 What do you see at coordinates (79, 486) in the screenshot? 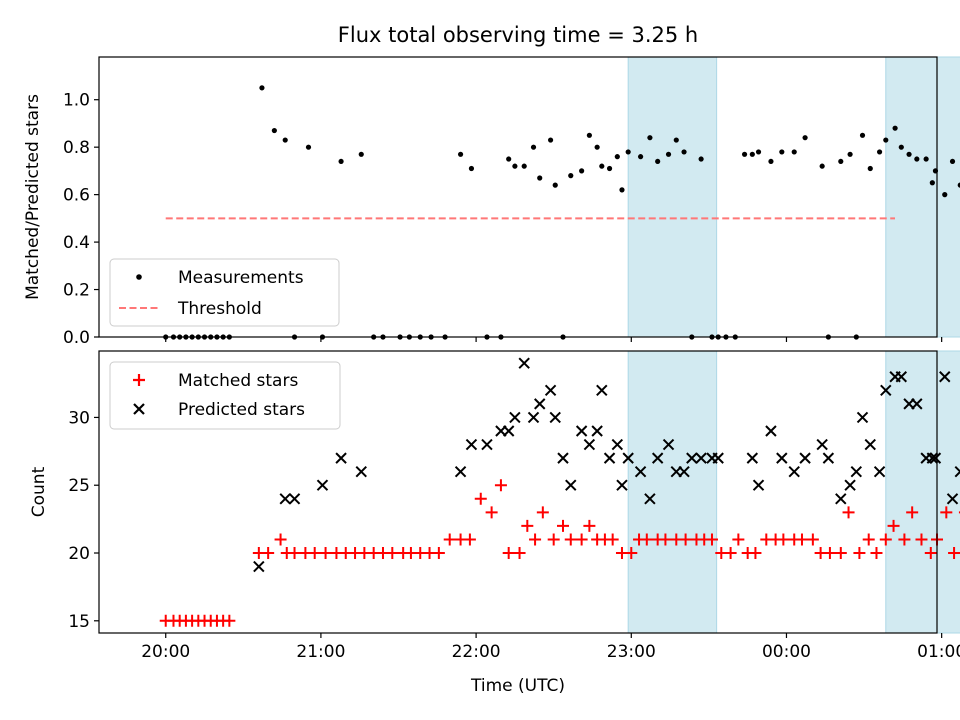
I see `y-tick-label: 25` at bounding box center [79, 486].